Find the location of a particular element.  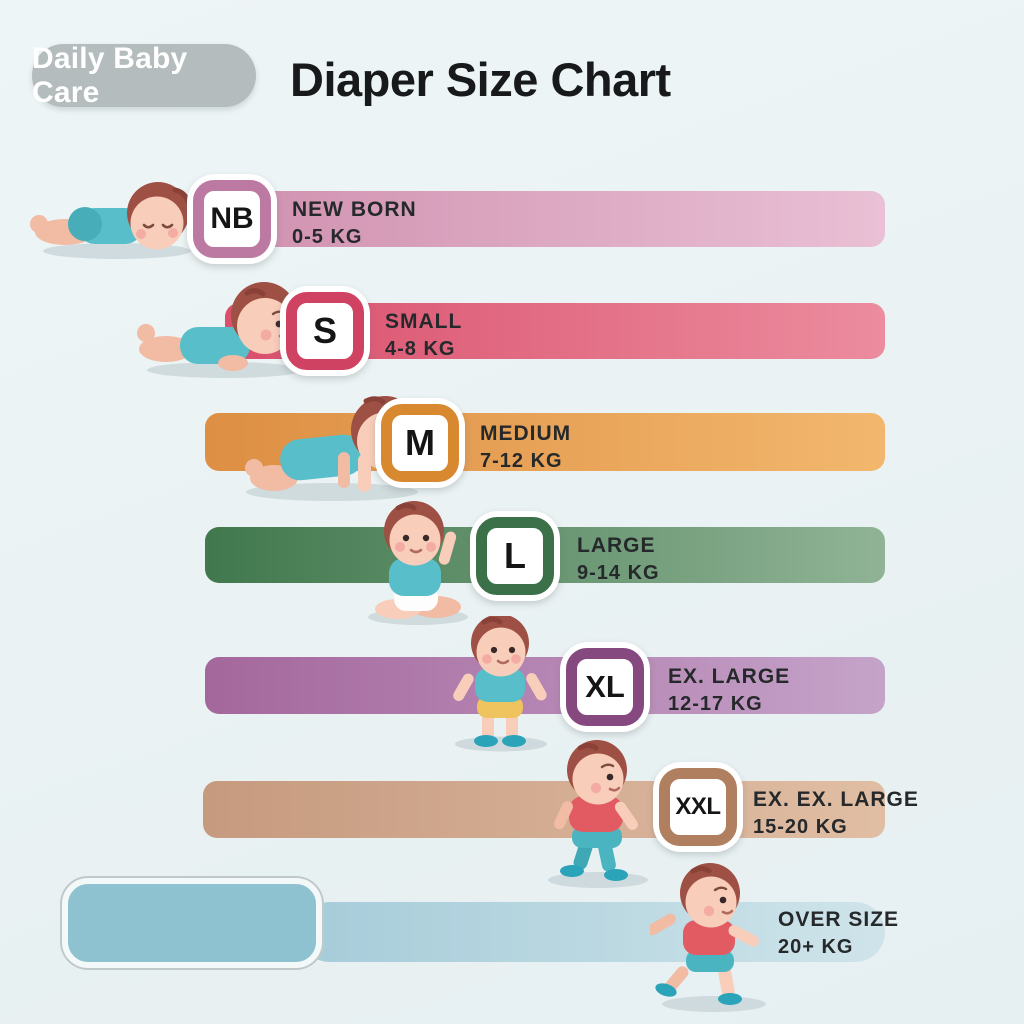

size-bar-xl is located at coordinates (545, 685).